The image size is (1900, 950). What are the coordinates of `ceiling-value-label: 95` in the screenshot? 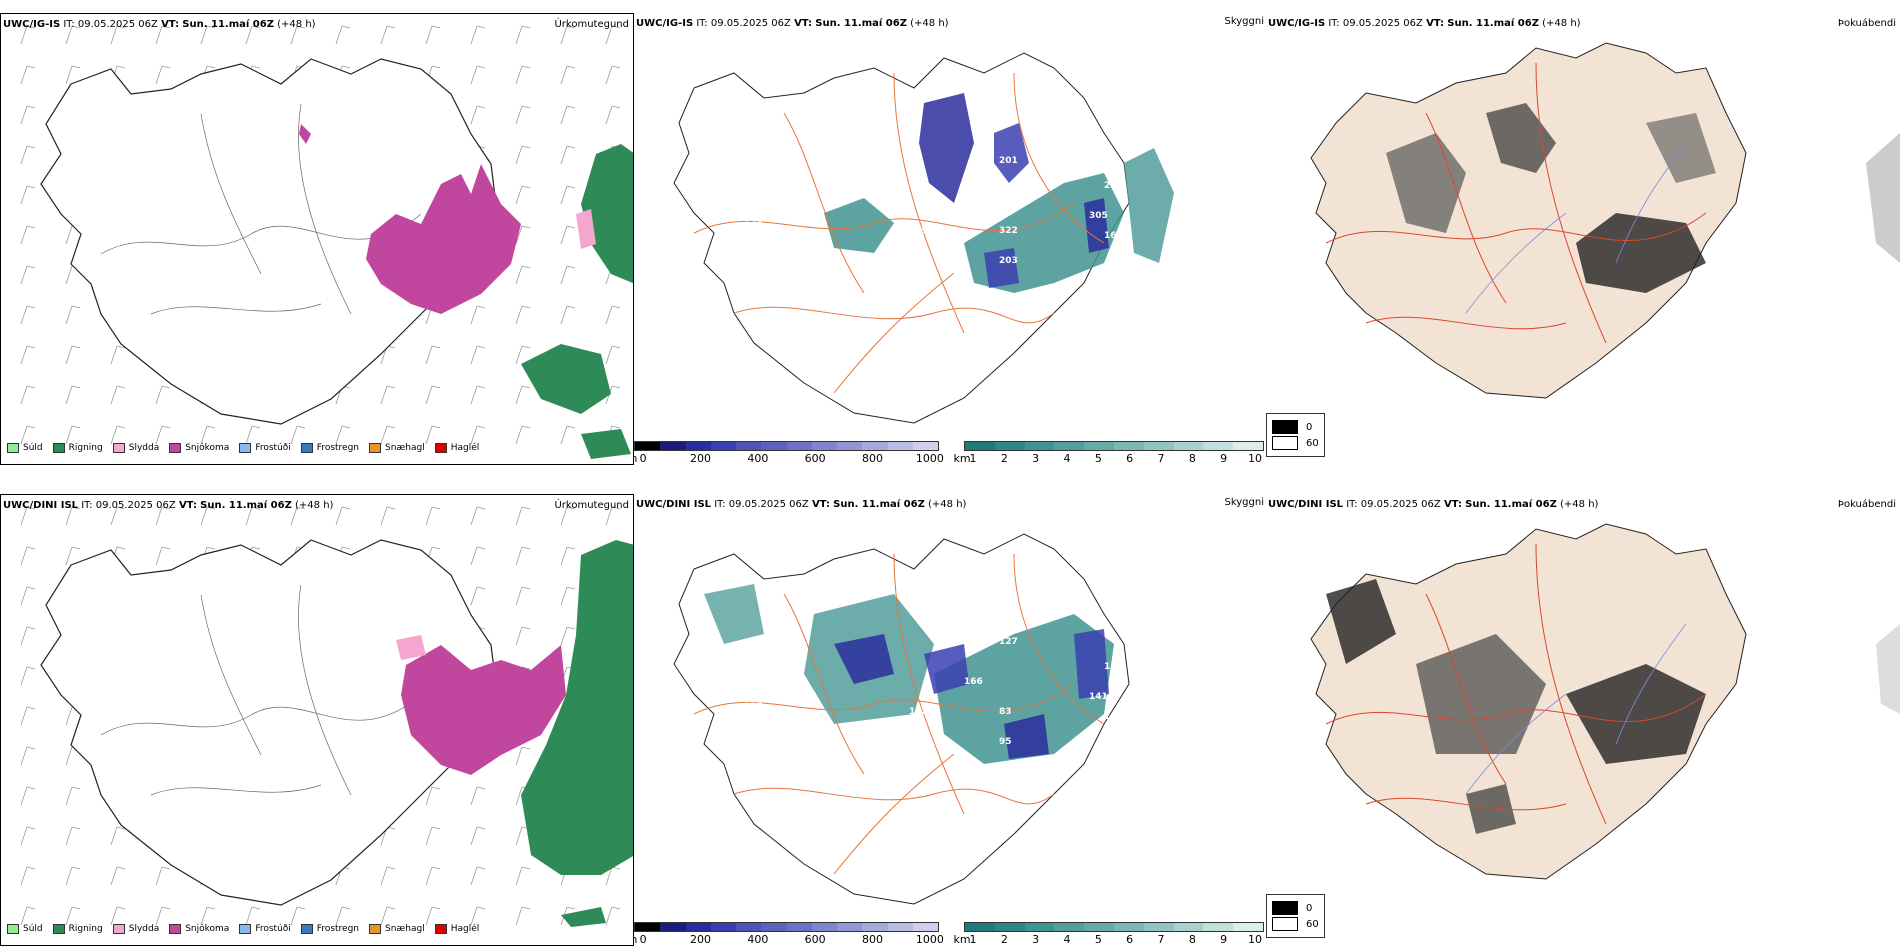 It's located at (1005, 742).